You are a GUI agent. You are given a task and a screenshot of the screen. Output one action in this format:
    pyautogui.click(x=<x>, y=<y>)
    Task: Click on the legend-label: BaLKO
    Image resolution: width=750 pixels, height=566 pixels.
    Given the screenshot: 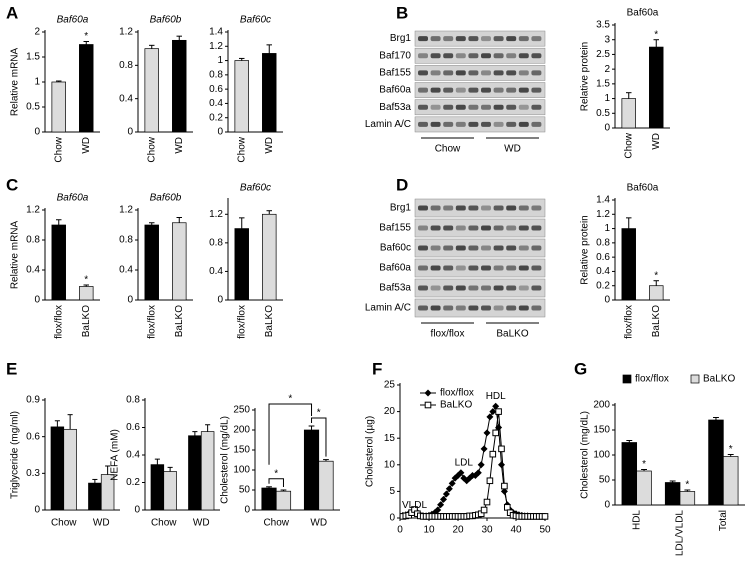 What is the action you would take?
    pyautogui.click(x=719, y=379)
    